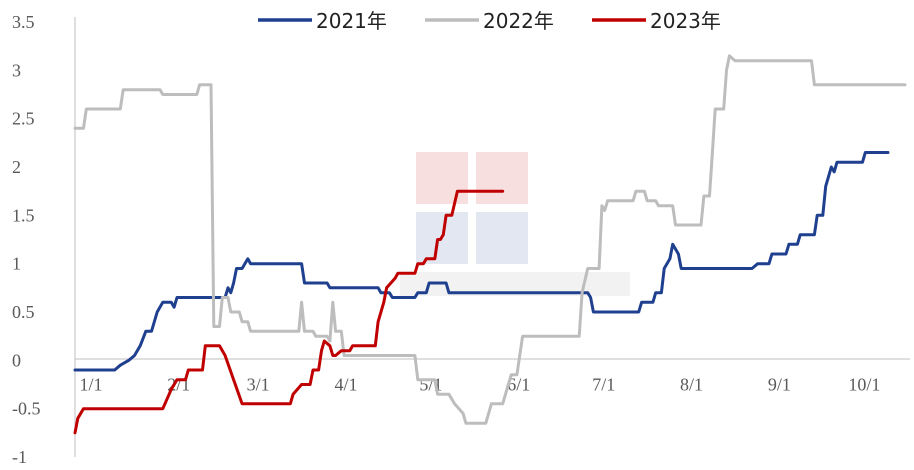 The image size is (914, 470). Describe the element at coordinates (90, 384) in the screenshot. I see `x-tick-label: 1/1` at that location.